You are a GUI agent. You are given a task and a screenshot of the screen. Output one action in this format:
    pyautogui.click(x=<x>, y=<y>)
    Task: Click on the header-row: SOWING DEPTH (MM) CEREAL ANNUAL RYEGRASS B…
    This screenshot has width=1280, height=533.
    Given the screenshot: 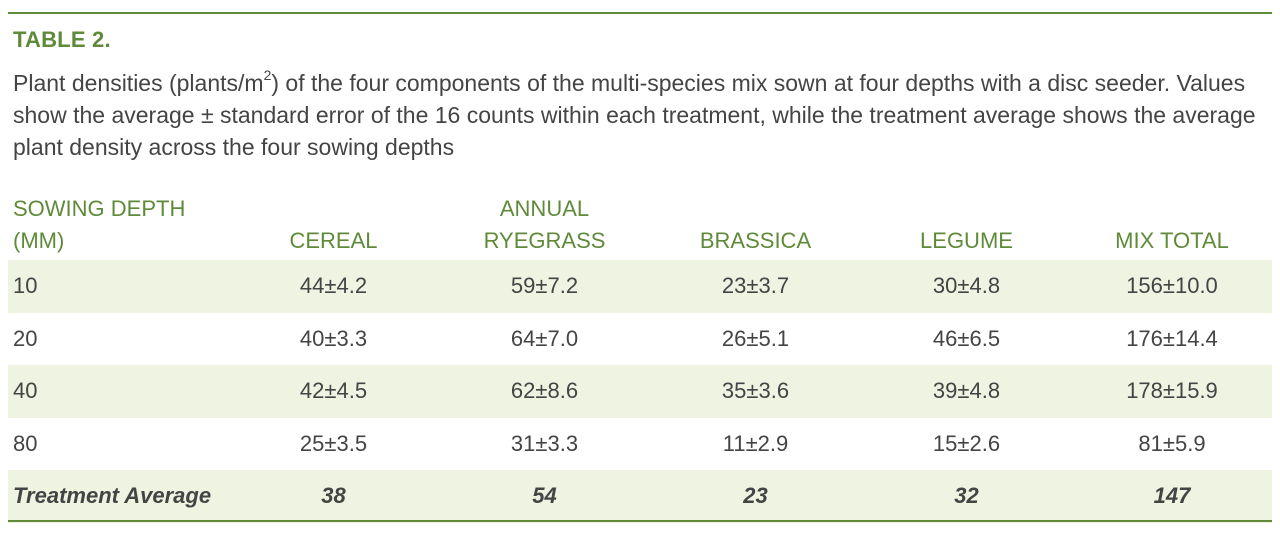 What is the action you would take?
    pyautogui.click(x=640, y=226)
    